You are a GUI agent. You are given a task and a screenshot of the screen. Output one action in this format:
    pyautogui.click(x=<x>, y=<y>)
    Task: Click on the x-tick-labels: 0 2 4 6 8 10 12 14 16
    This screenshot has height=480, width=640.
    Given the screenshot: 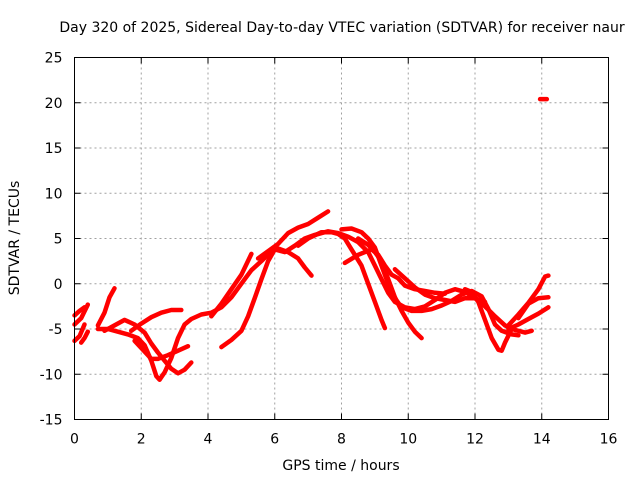 What is the action you would take?
    pyautogui.click(x=343, y=440)
    